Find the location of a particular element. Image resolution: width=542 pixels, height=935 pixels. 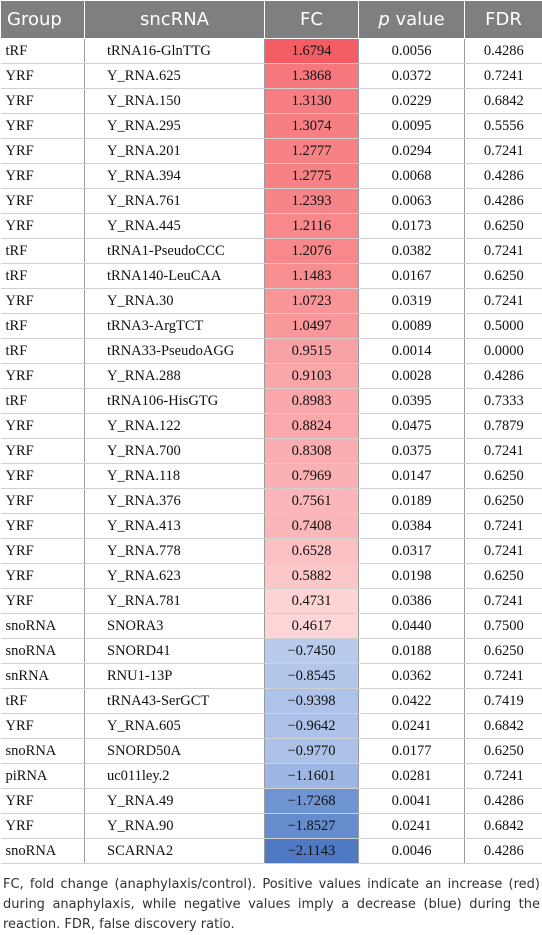

cell-group: snRNA is located at coordinates (43, 676).